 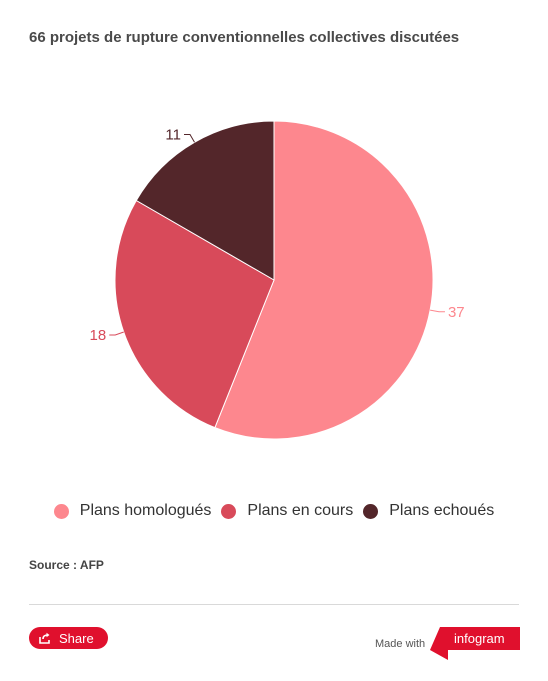 I want to click on legend-label: Plans homologués, so click(x=145, y=510).